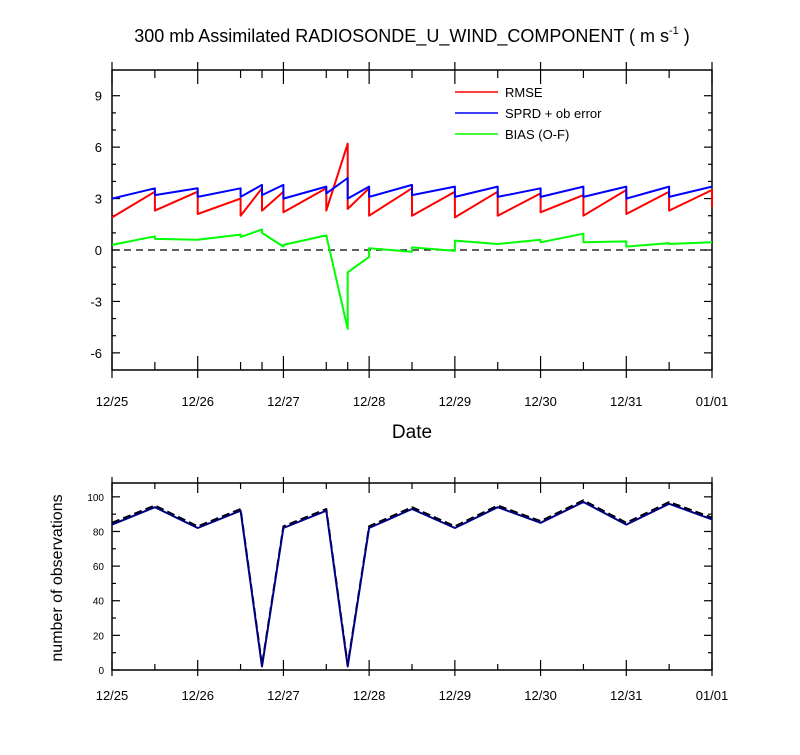  What do you see at coordinates (626, 695) in the screenshot?
I see `bottom-xtick-label: 12/31` at bounding box center [626, 695].